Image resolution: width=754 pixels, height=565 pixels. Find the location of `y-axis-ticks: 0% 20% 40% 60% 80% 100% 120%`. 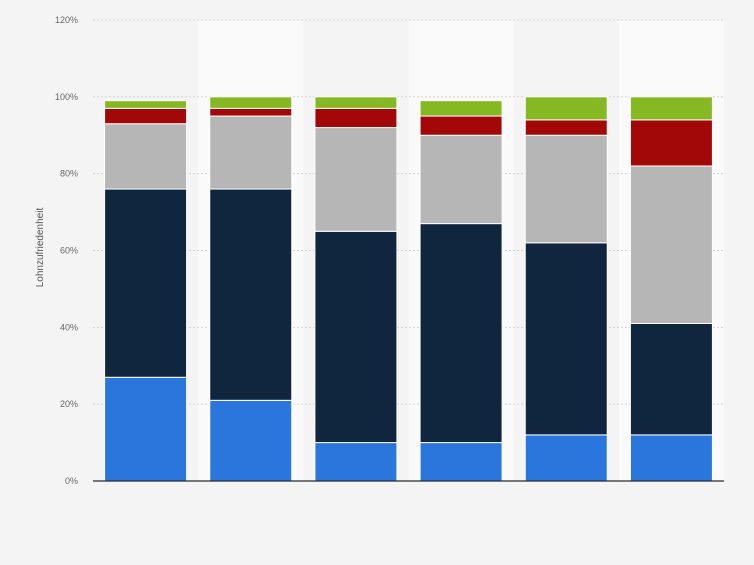

y-axis-ticks: 0% 20% 40% 60% 80% 100% 120% is located at coordinates (66, 250).